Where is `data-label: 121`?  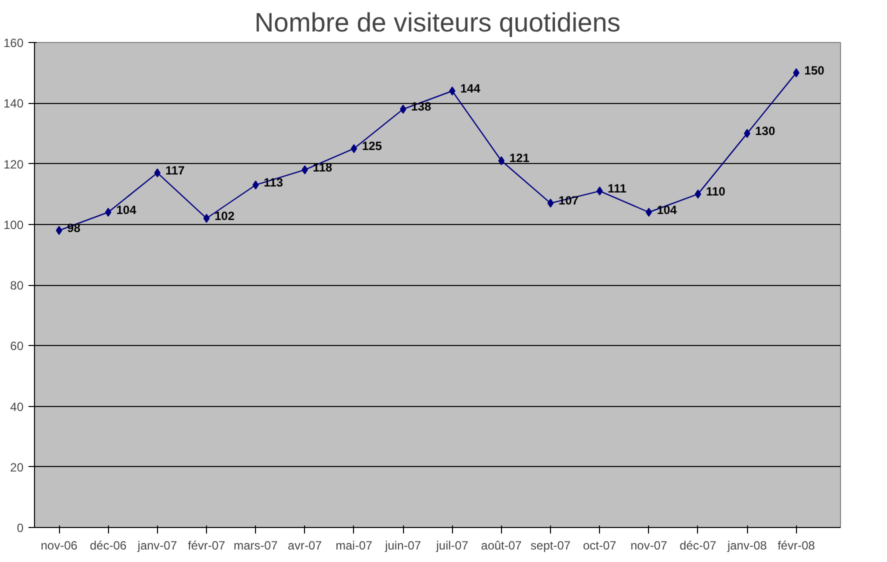 data-label: 121 is located at coordinates (519, 158).